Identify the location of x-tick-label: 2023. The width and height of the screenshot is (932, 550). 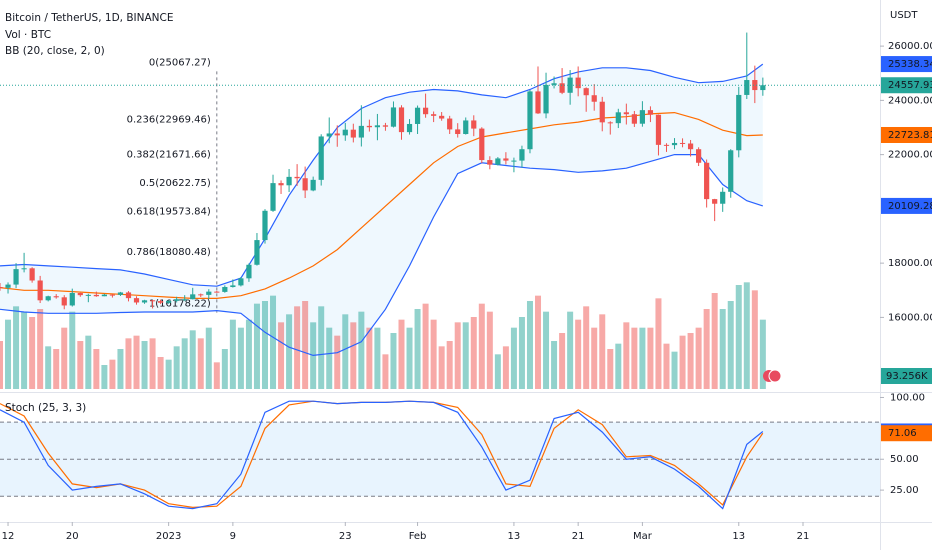
(168, 536).